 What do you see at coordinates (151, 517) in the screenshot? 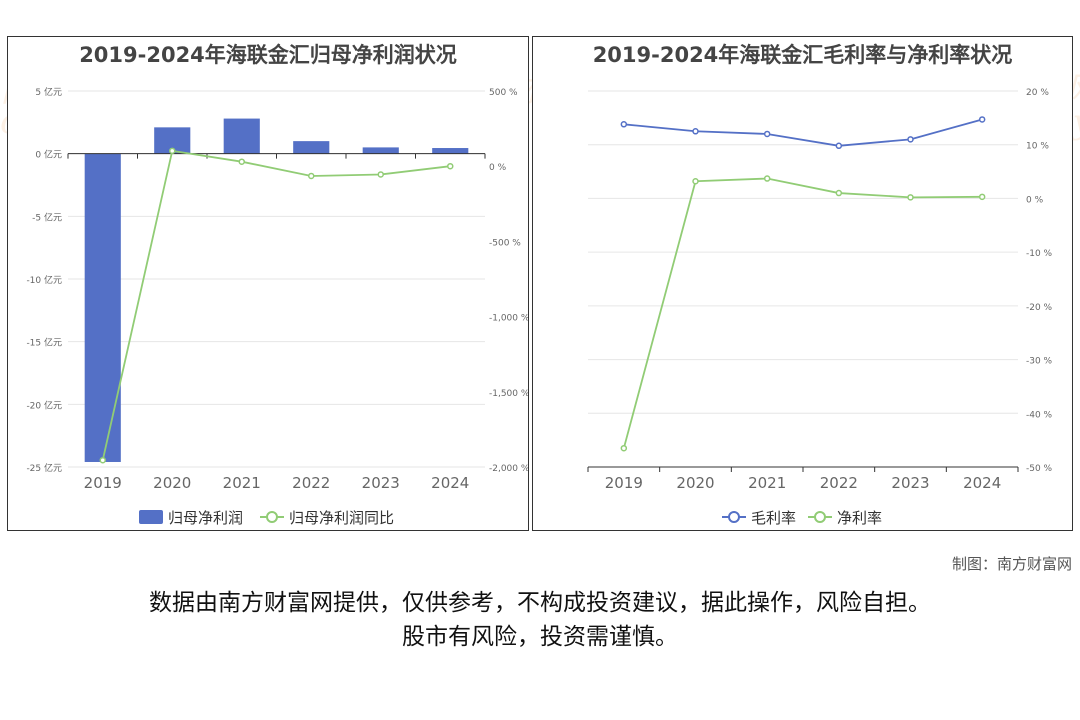
I see `legend-bar-swatch` at bounding box center [151, 517].